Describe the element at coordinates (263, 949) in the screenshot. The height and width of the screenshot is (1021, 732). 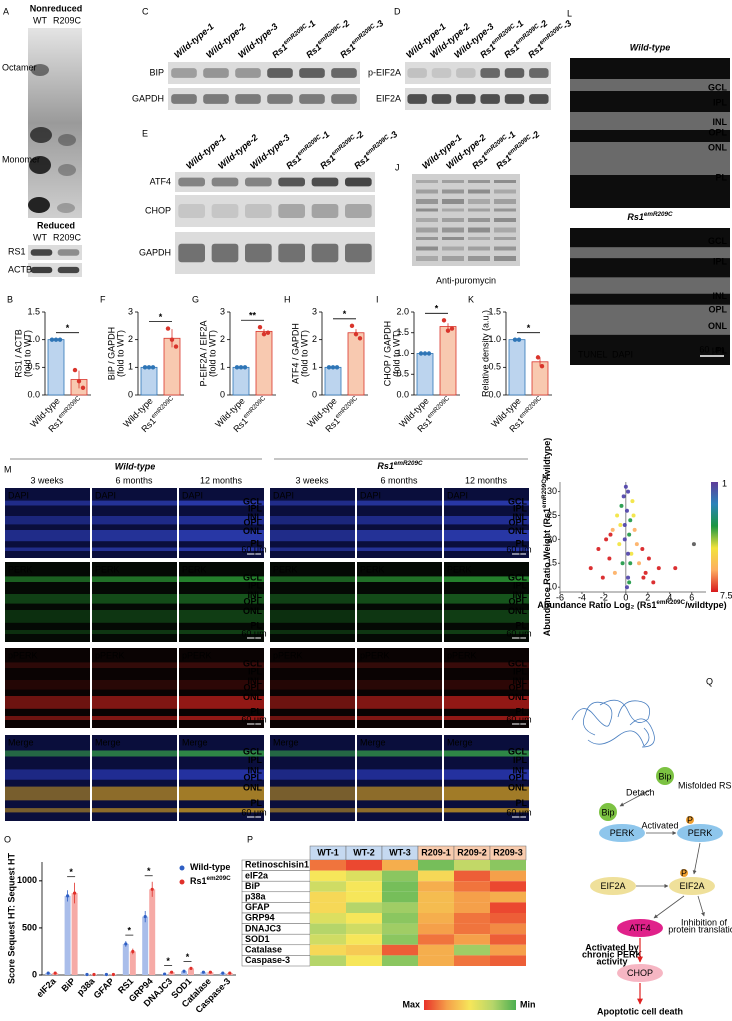
I see `row-header: Catalase` at that location.